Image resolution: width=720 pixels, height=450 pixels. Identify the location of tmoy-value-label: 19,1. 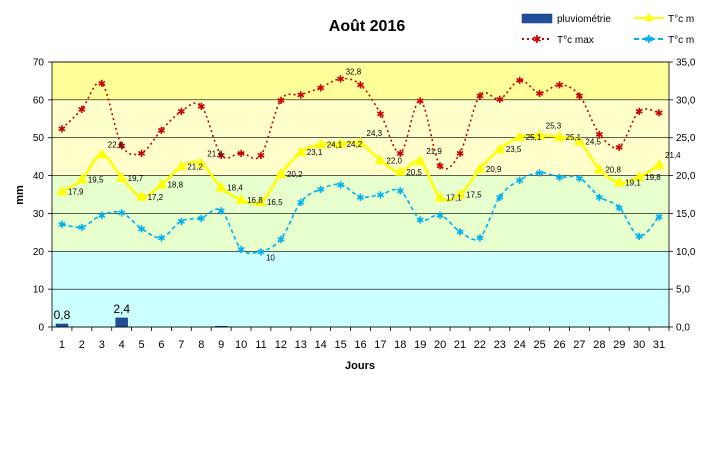
(633, 182).